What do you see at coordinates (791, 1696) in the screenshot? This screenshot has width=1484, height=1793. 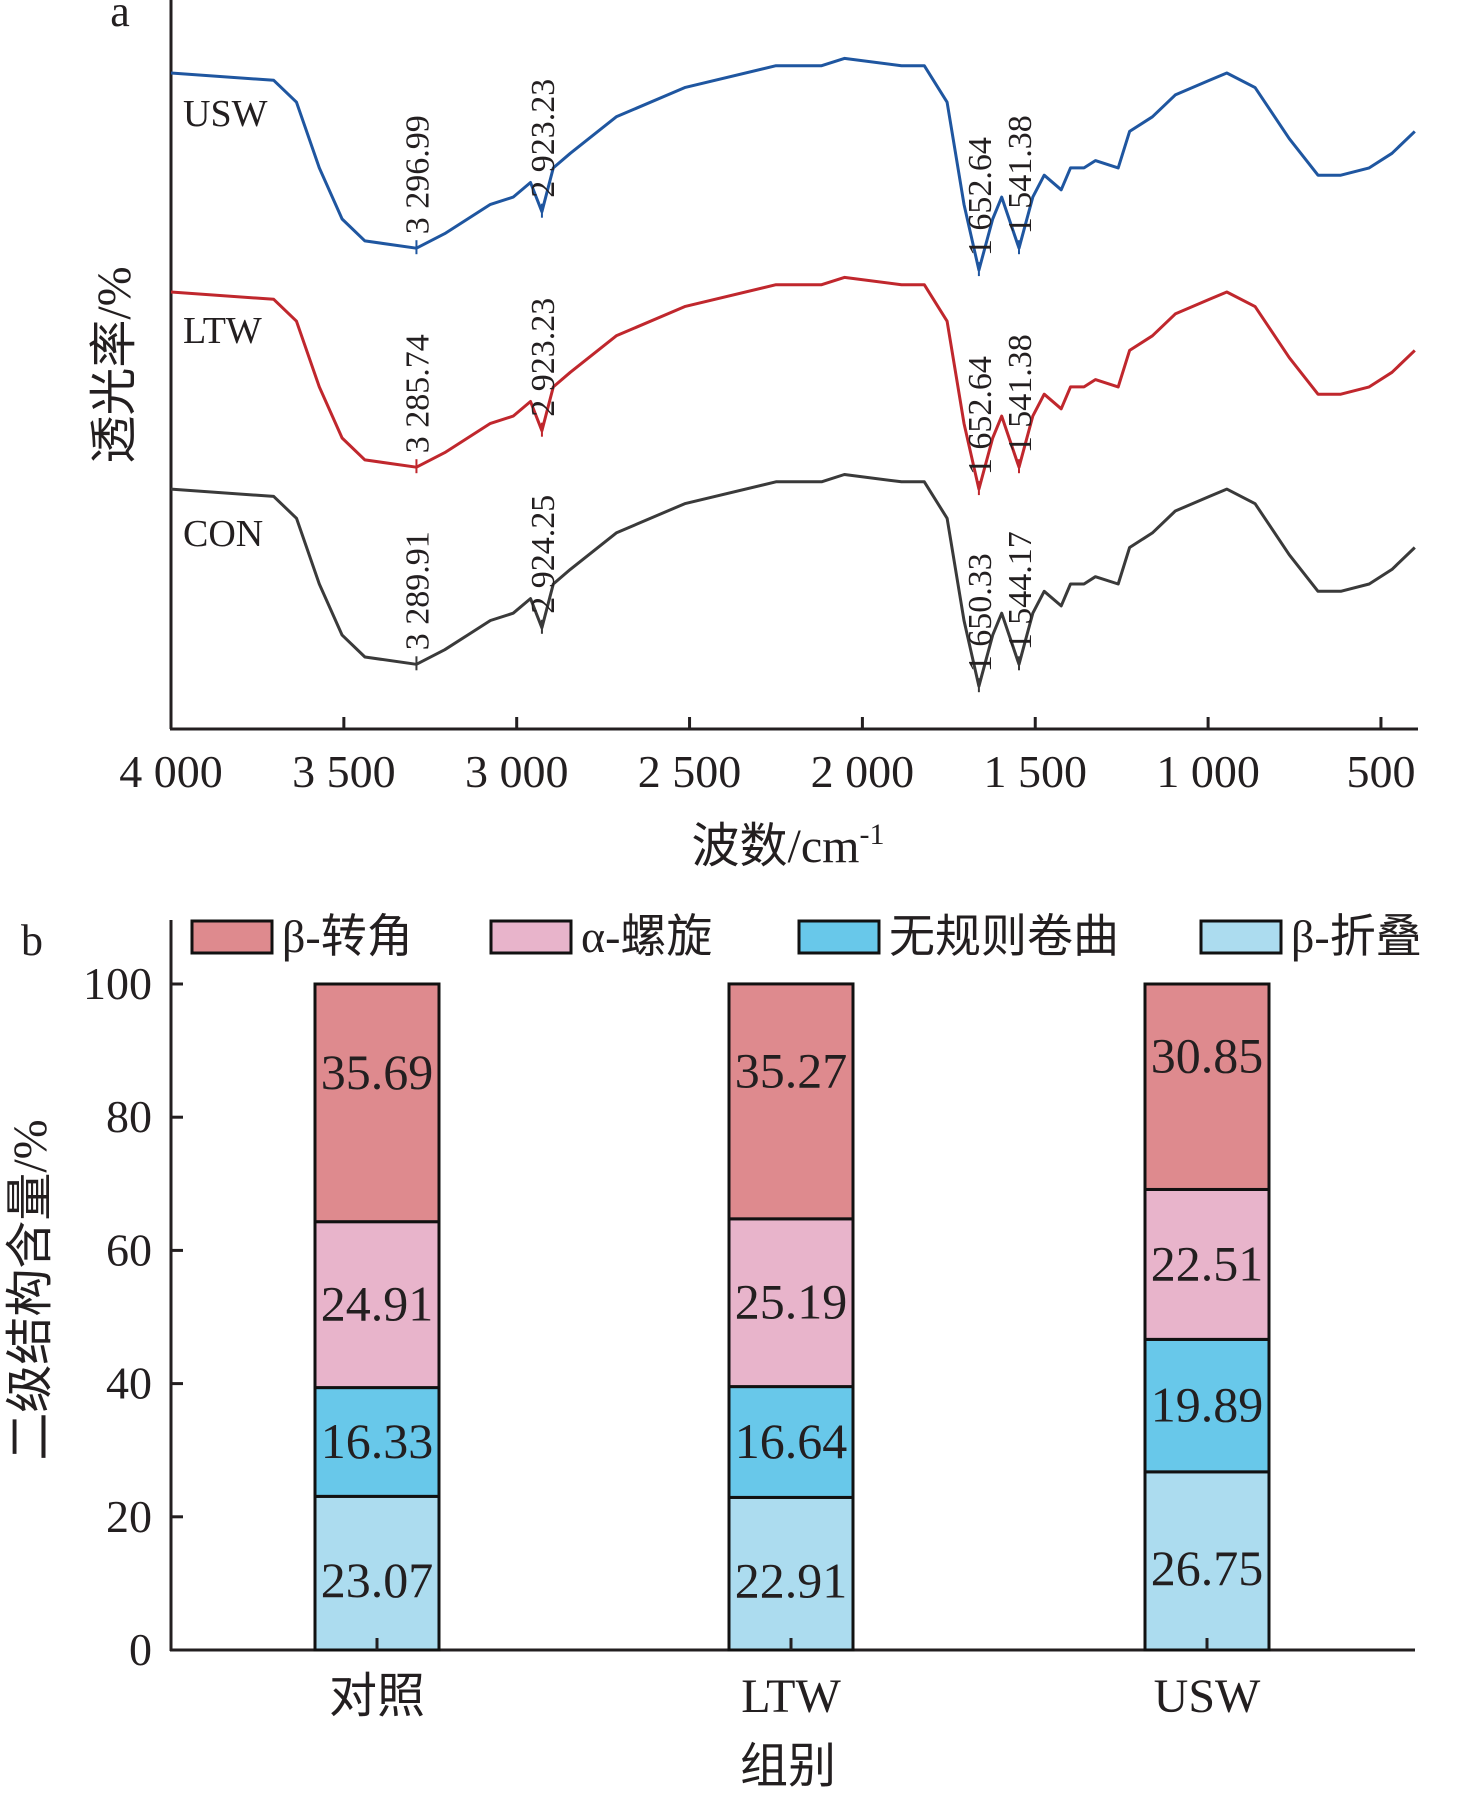 I see `x-tick-label-b: LTW` at bounding box center [791, 1696].